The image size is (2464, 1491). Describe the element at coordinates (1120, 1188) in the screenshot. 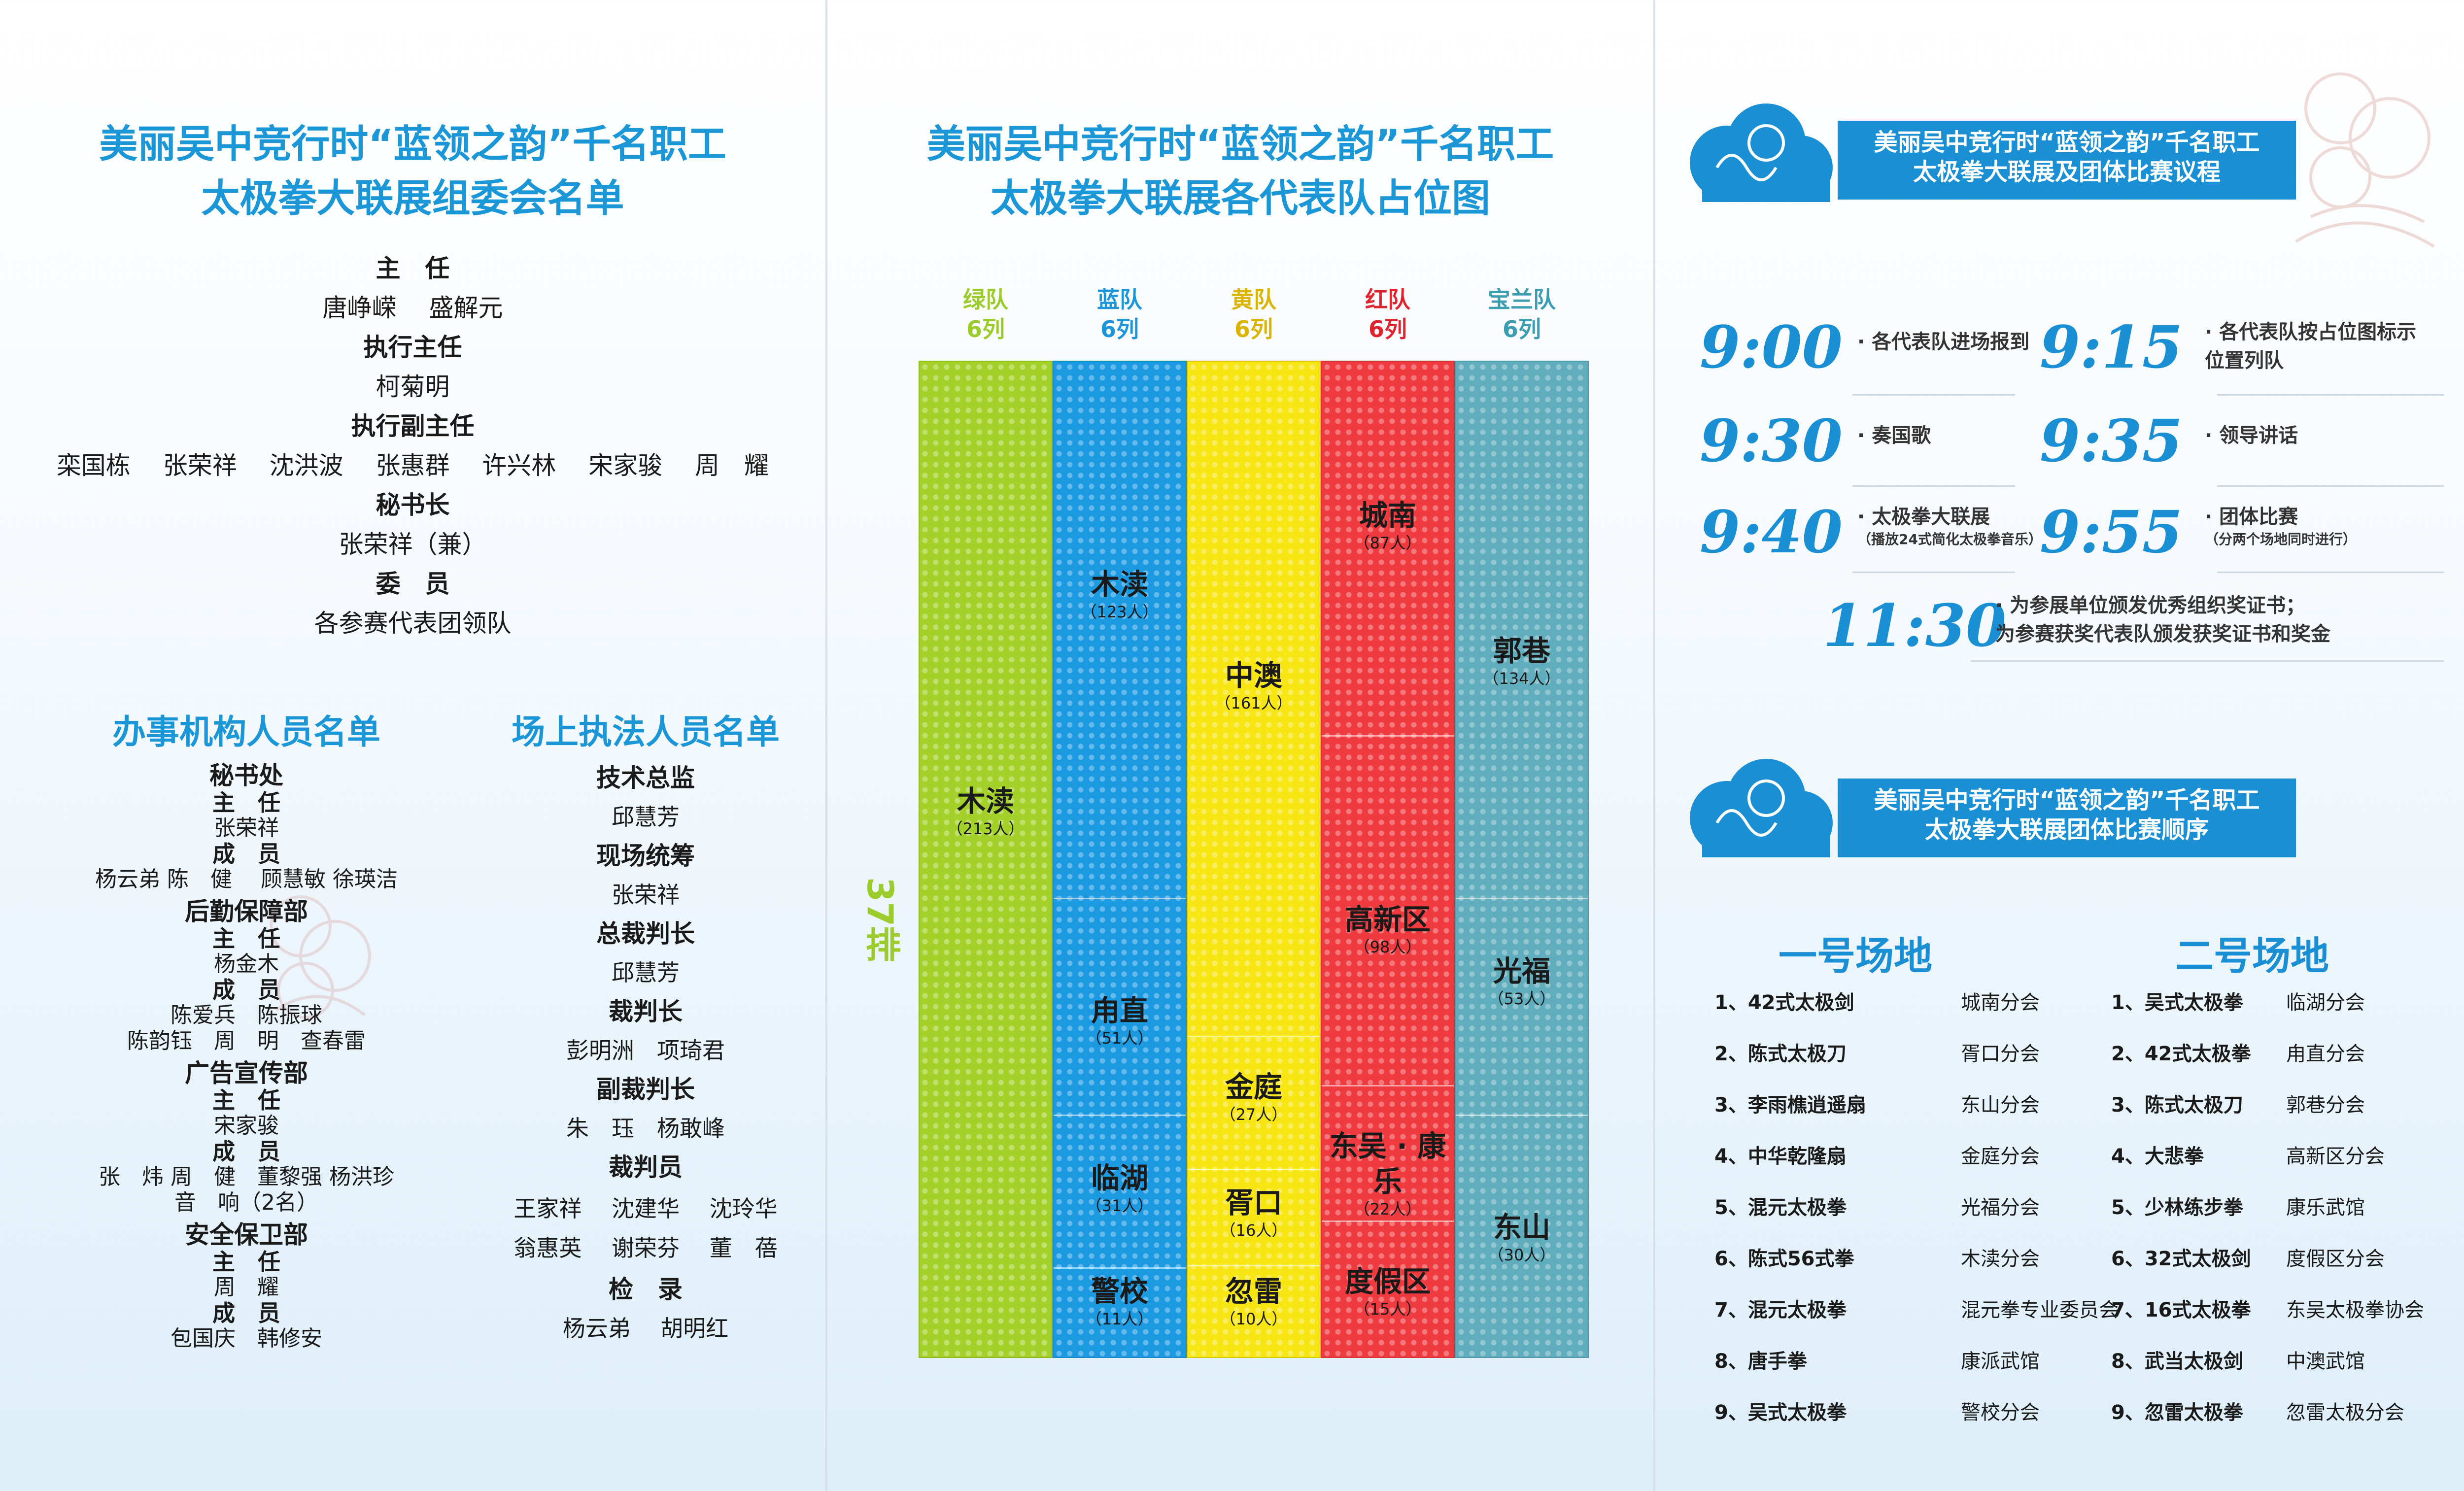

I see `zone-label: 临湖 （31人）` at that location.